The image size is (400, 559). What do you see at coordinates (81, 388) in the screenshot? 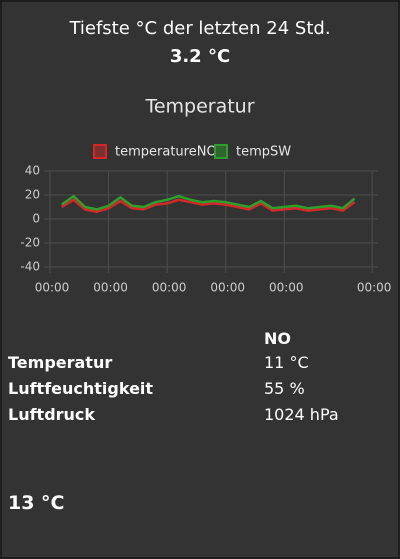
I see `row-label: Luftfeuchtigkeit` at bounding box center [81, 388].